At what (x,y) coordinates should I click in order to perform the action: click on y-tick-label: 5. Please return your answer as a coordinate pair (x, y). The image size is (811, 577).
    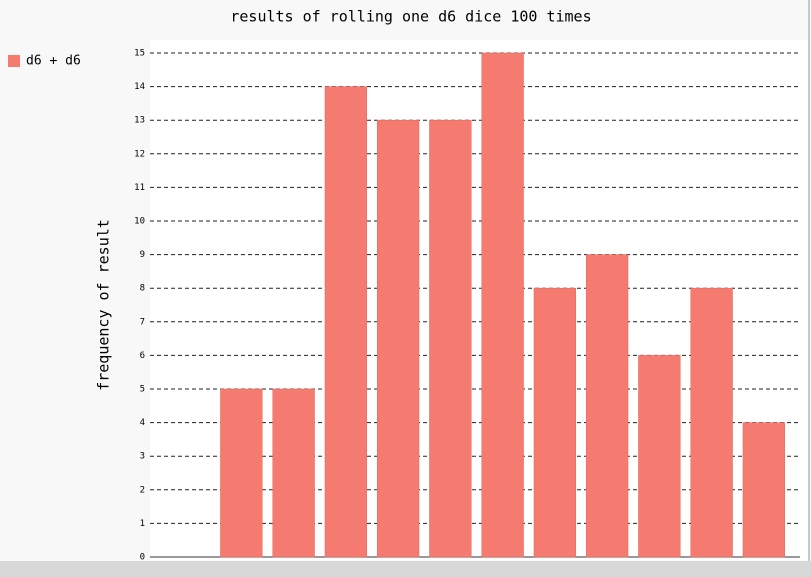
    Looking at the image, I should click on (142, 390).